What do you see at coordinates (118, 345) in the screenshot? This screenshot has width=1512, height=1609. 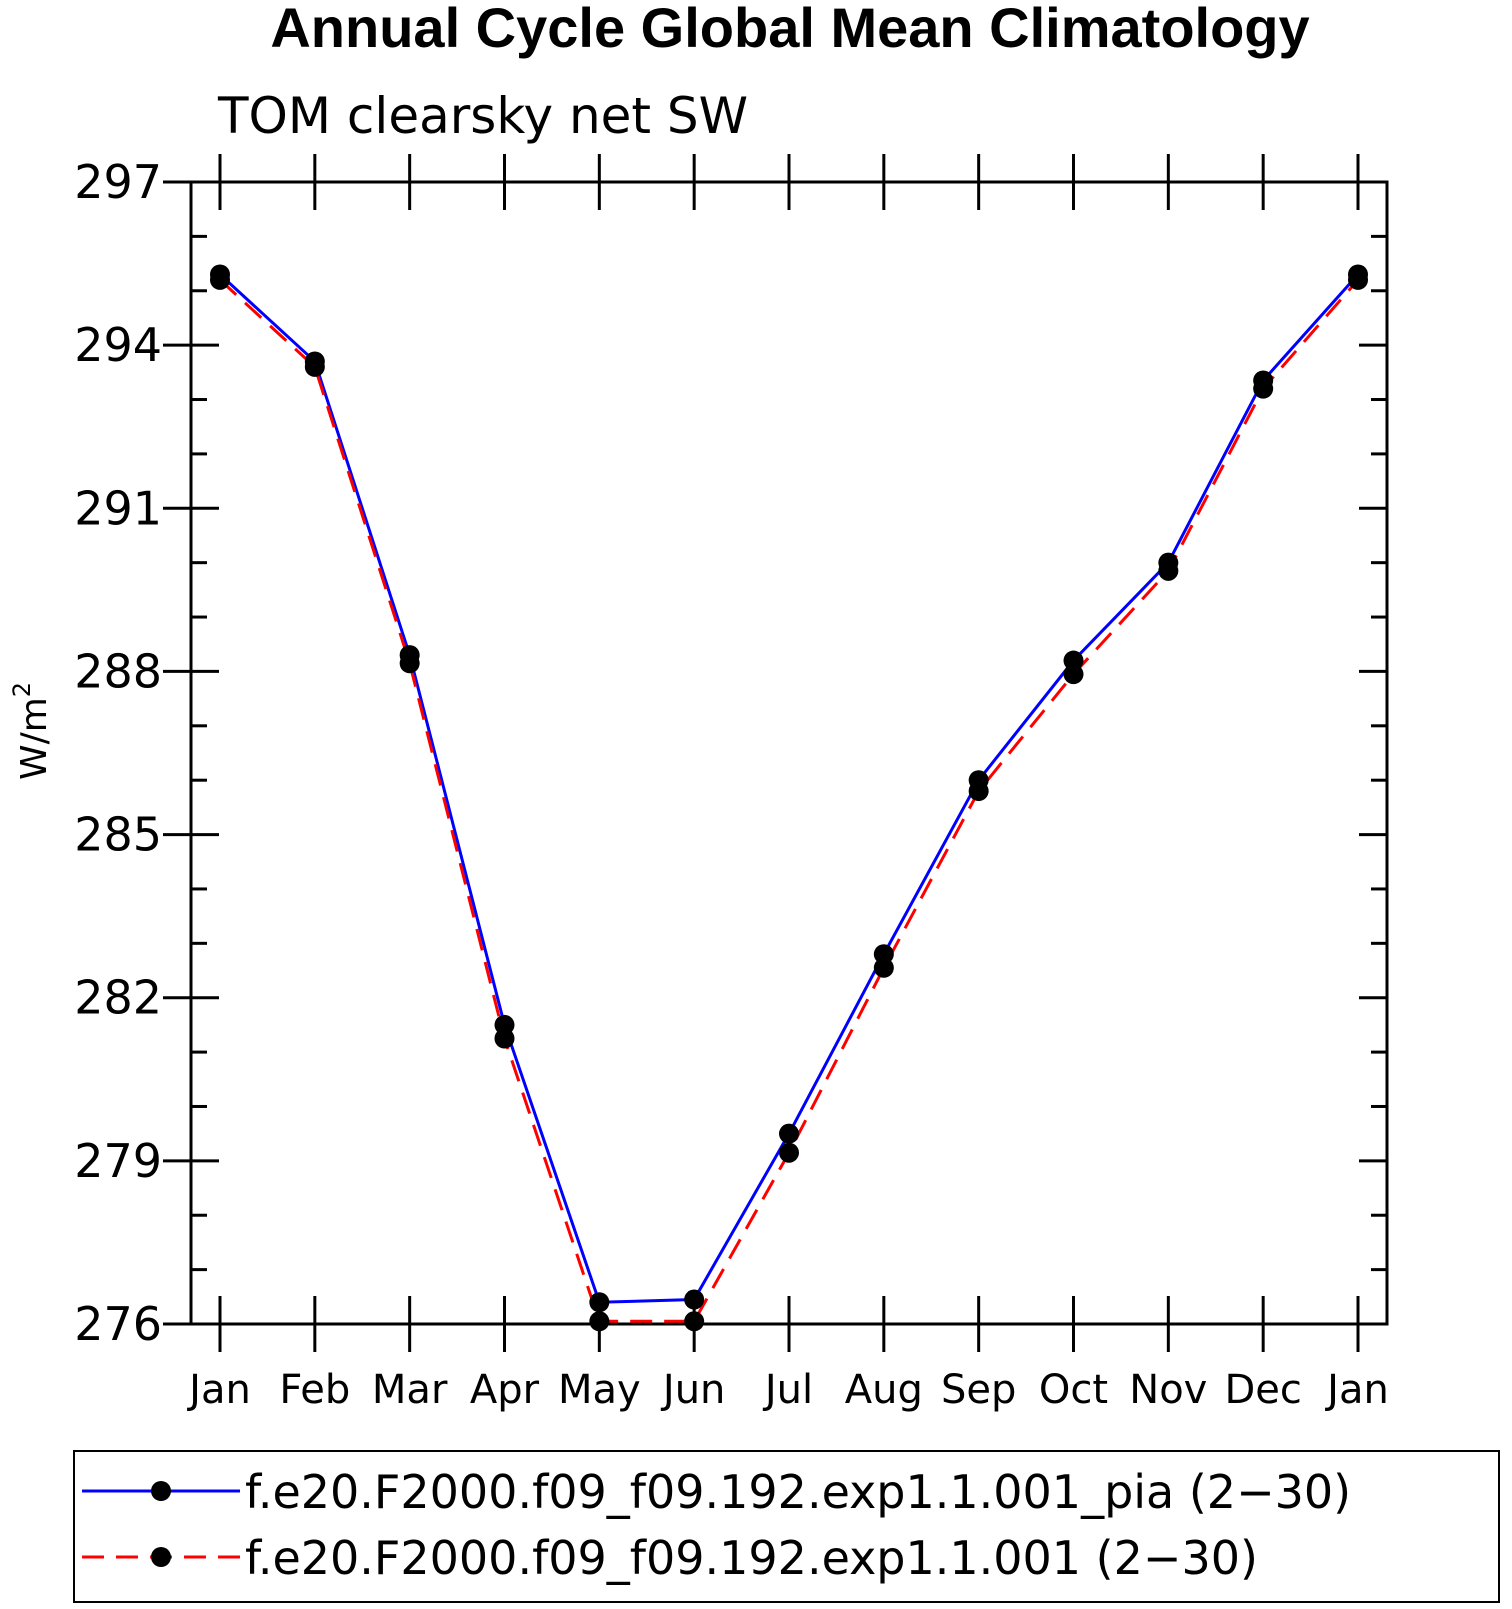 I see `y-tick-label: 294` at bounding box center [118, 345].